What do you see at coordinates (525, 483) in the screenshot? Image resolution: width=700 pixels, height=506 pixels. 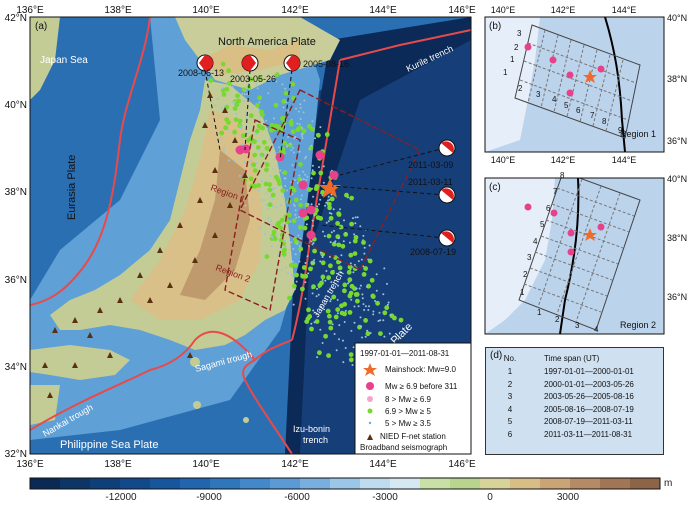 I see `colorbar-segment` at bounding box center [525, 483].